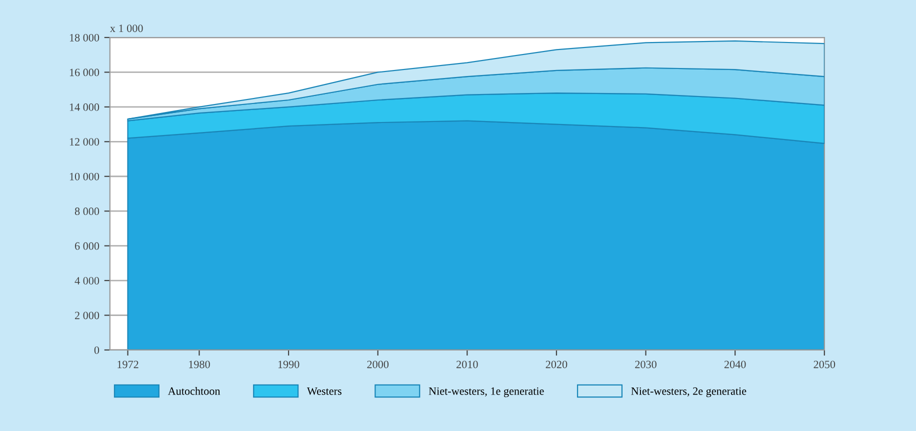 The image size is (916, 431). I want to click on y-tick-label: 2 000, so click(87, 316).